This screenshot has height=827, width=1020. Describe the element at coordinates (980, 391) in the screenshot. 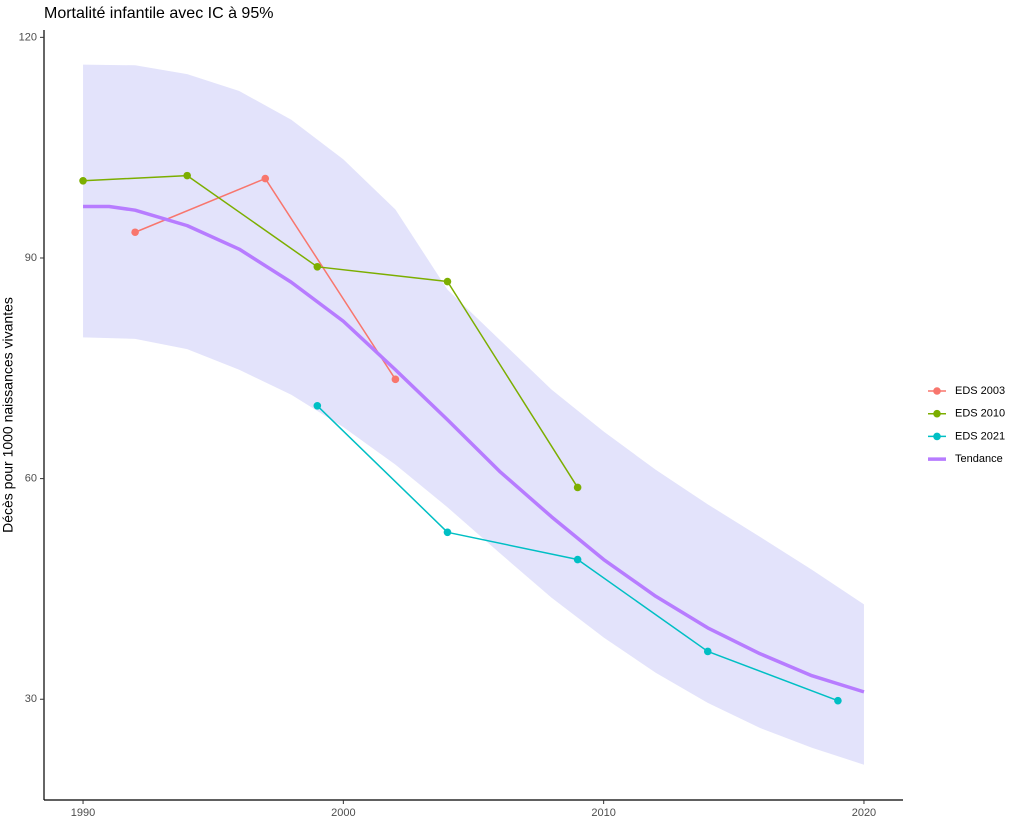

I see `legend-label: EDS 2003` at that location.